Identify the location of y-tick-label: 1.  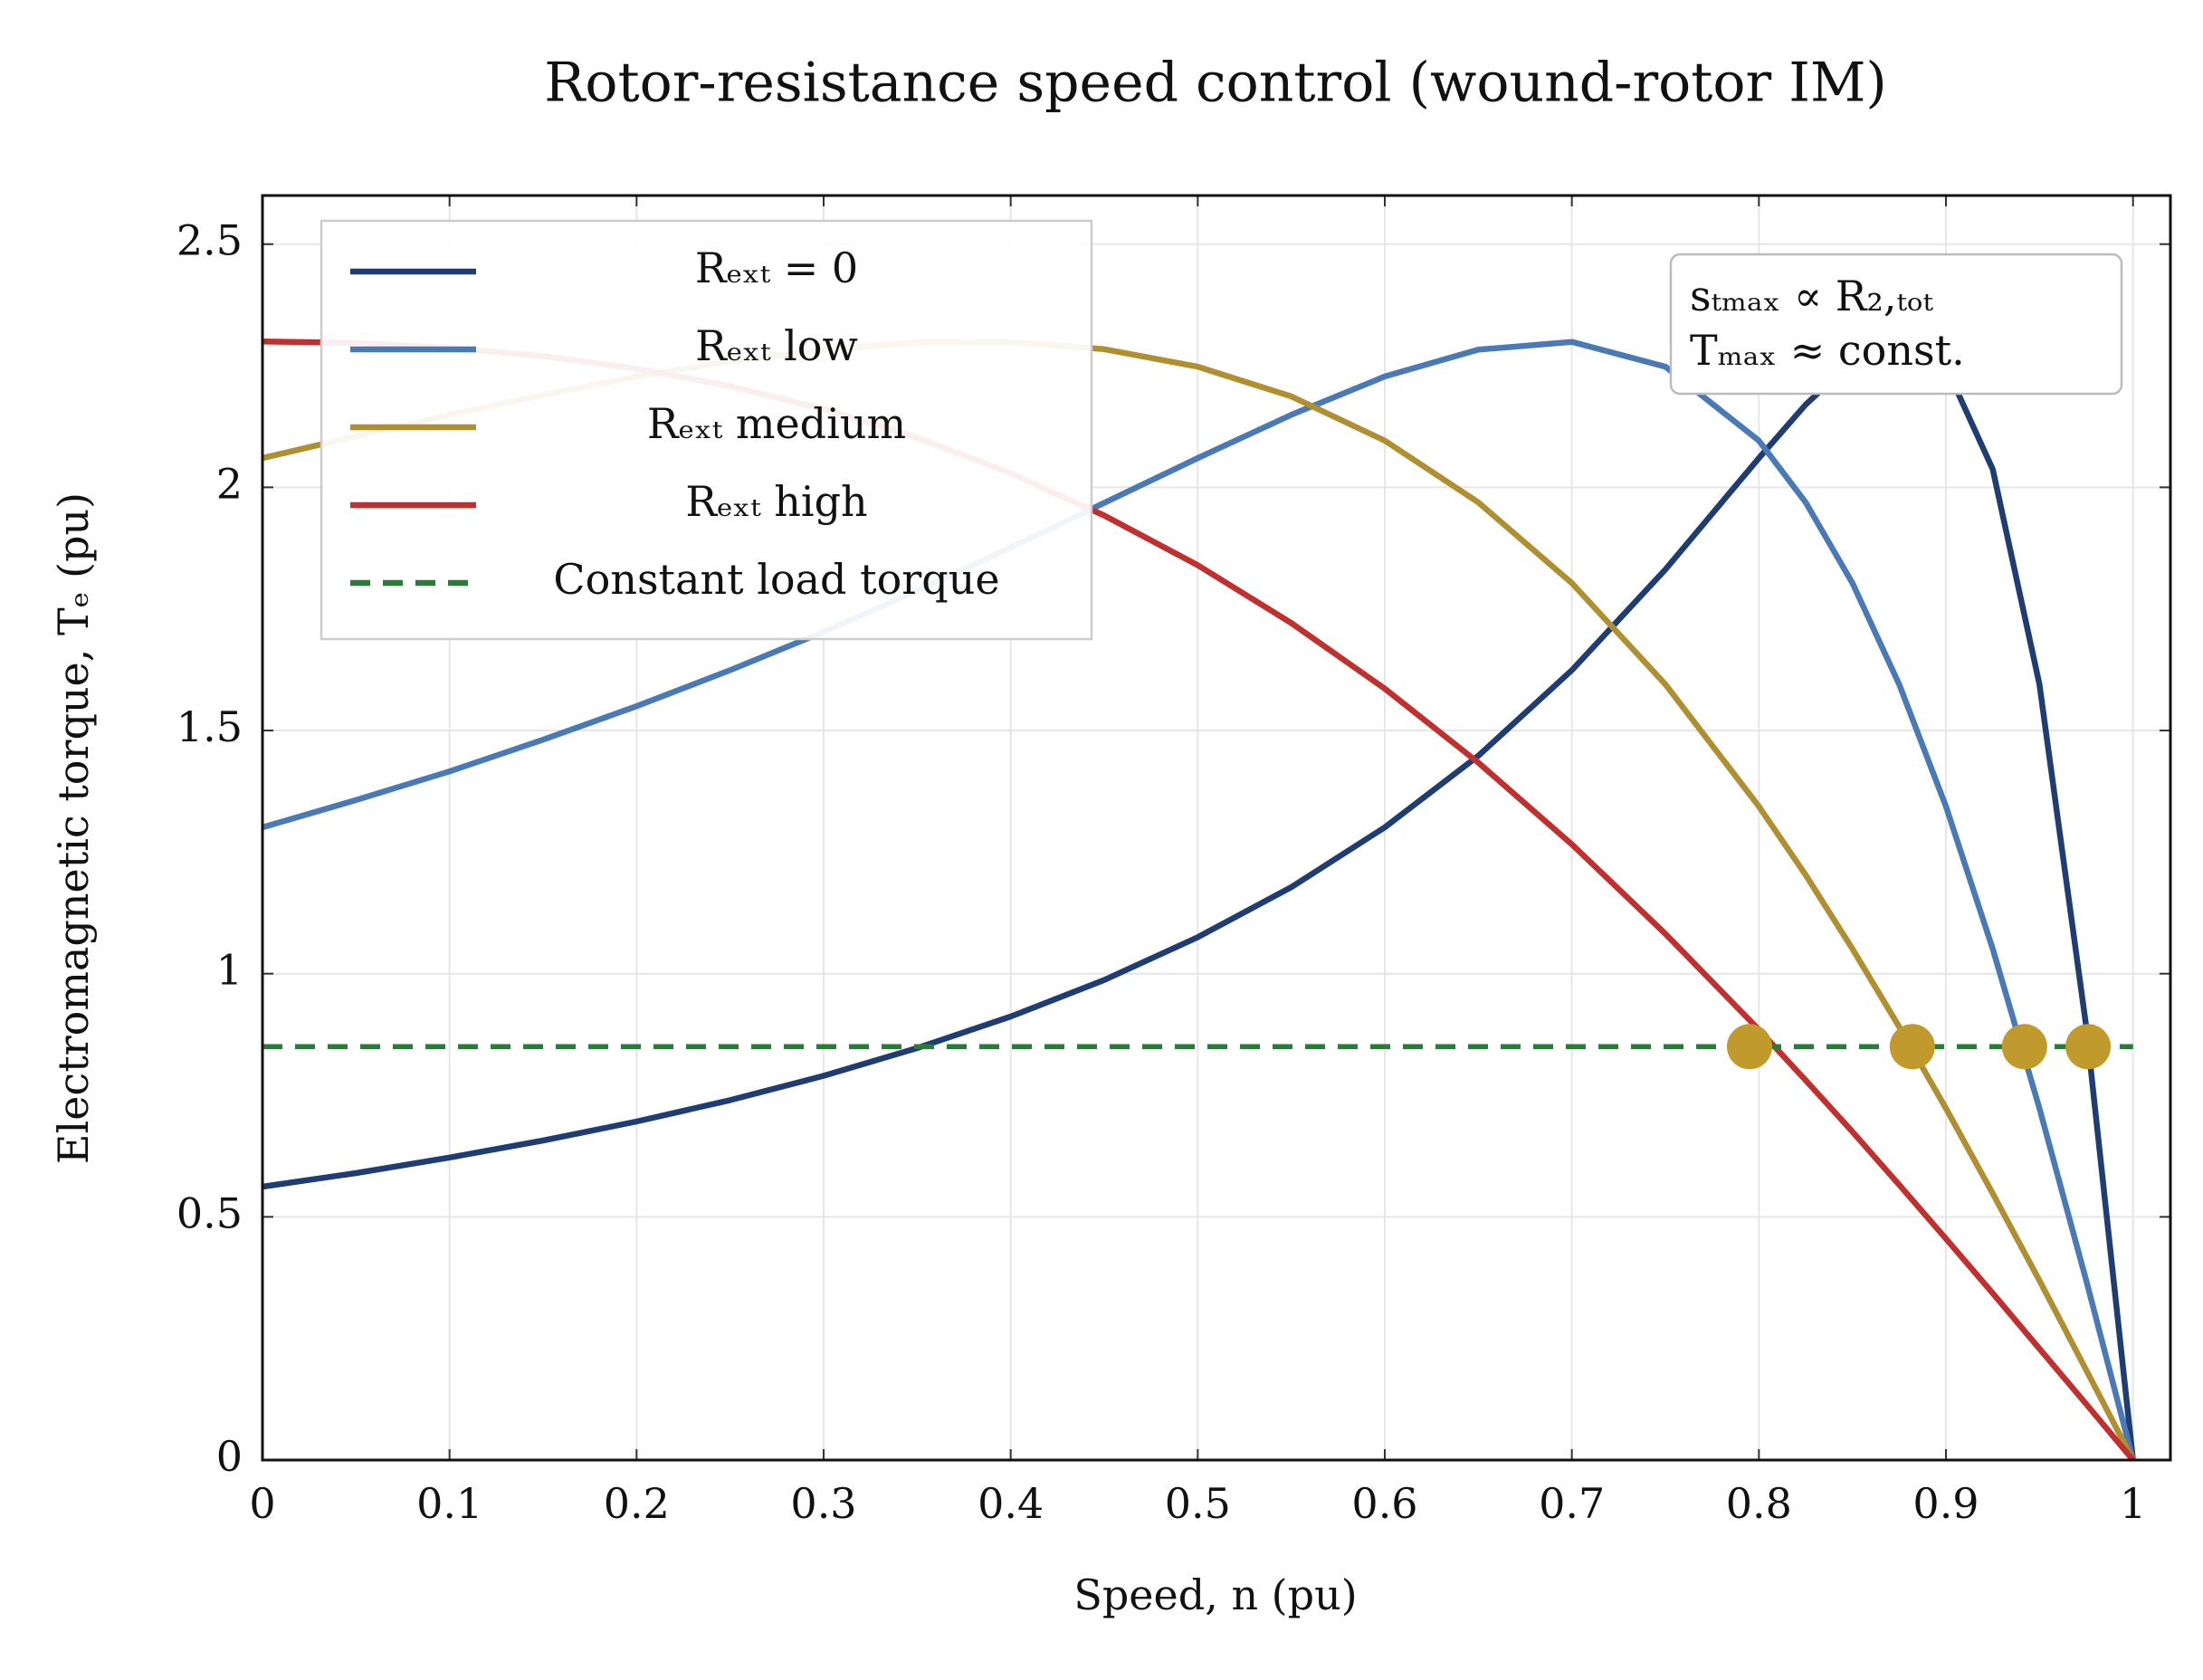
(230, 970).